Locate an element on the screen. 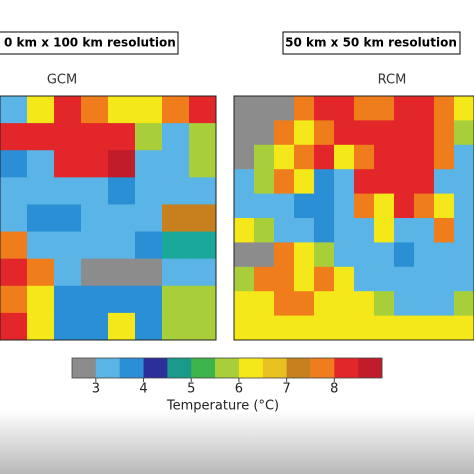 This screenshot has height=474, width=474. panel-label: RCM is located at coordinates (392, 80).